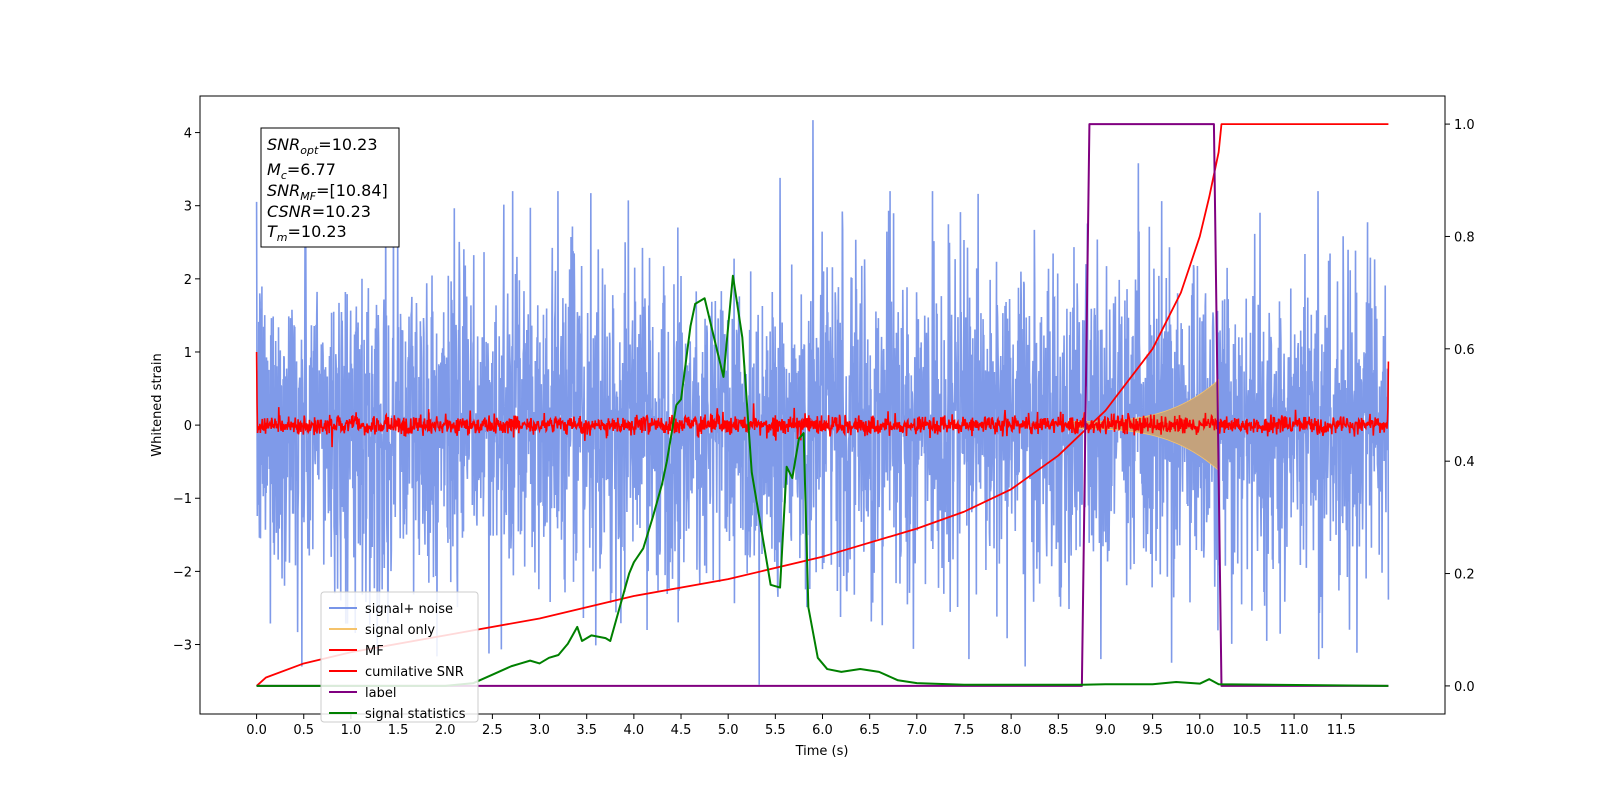 This screenshot has height=800, width=1600. Describe the element at coordinates (188, 280) in the screenshot. I see `y-left-tick-label: 2` at that location.